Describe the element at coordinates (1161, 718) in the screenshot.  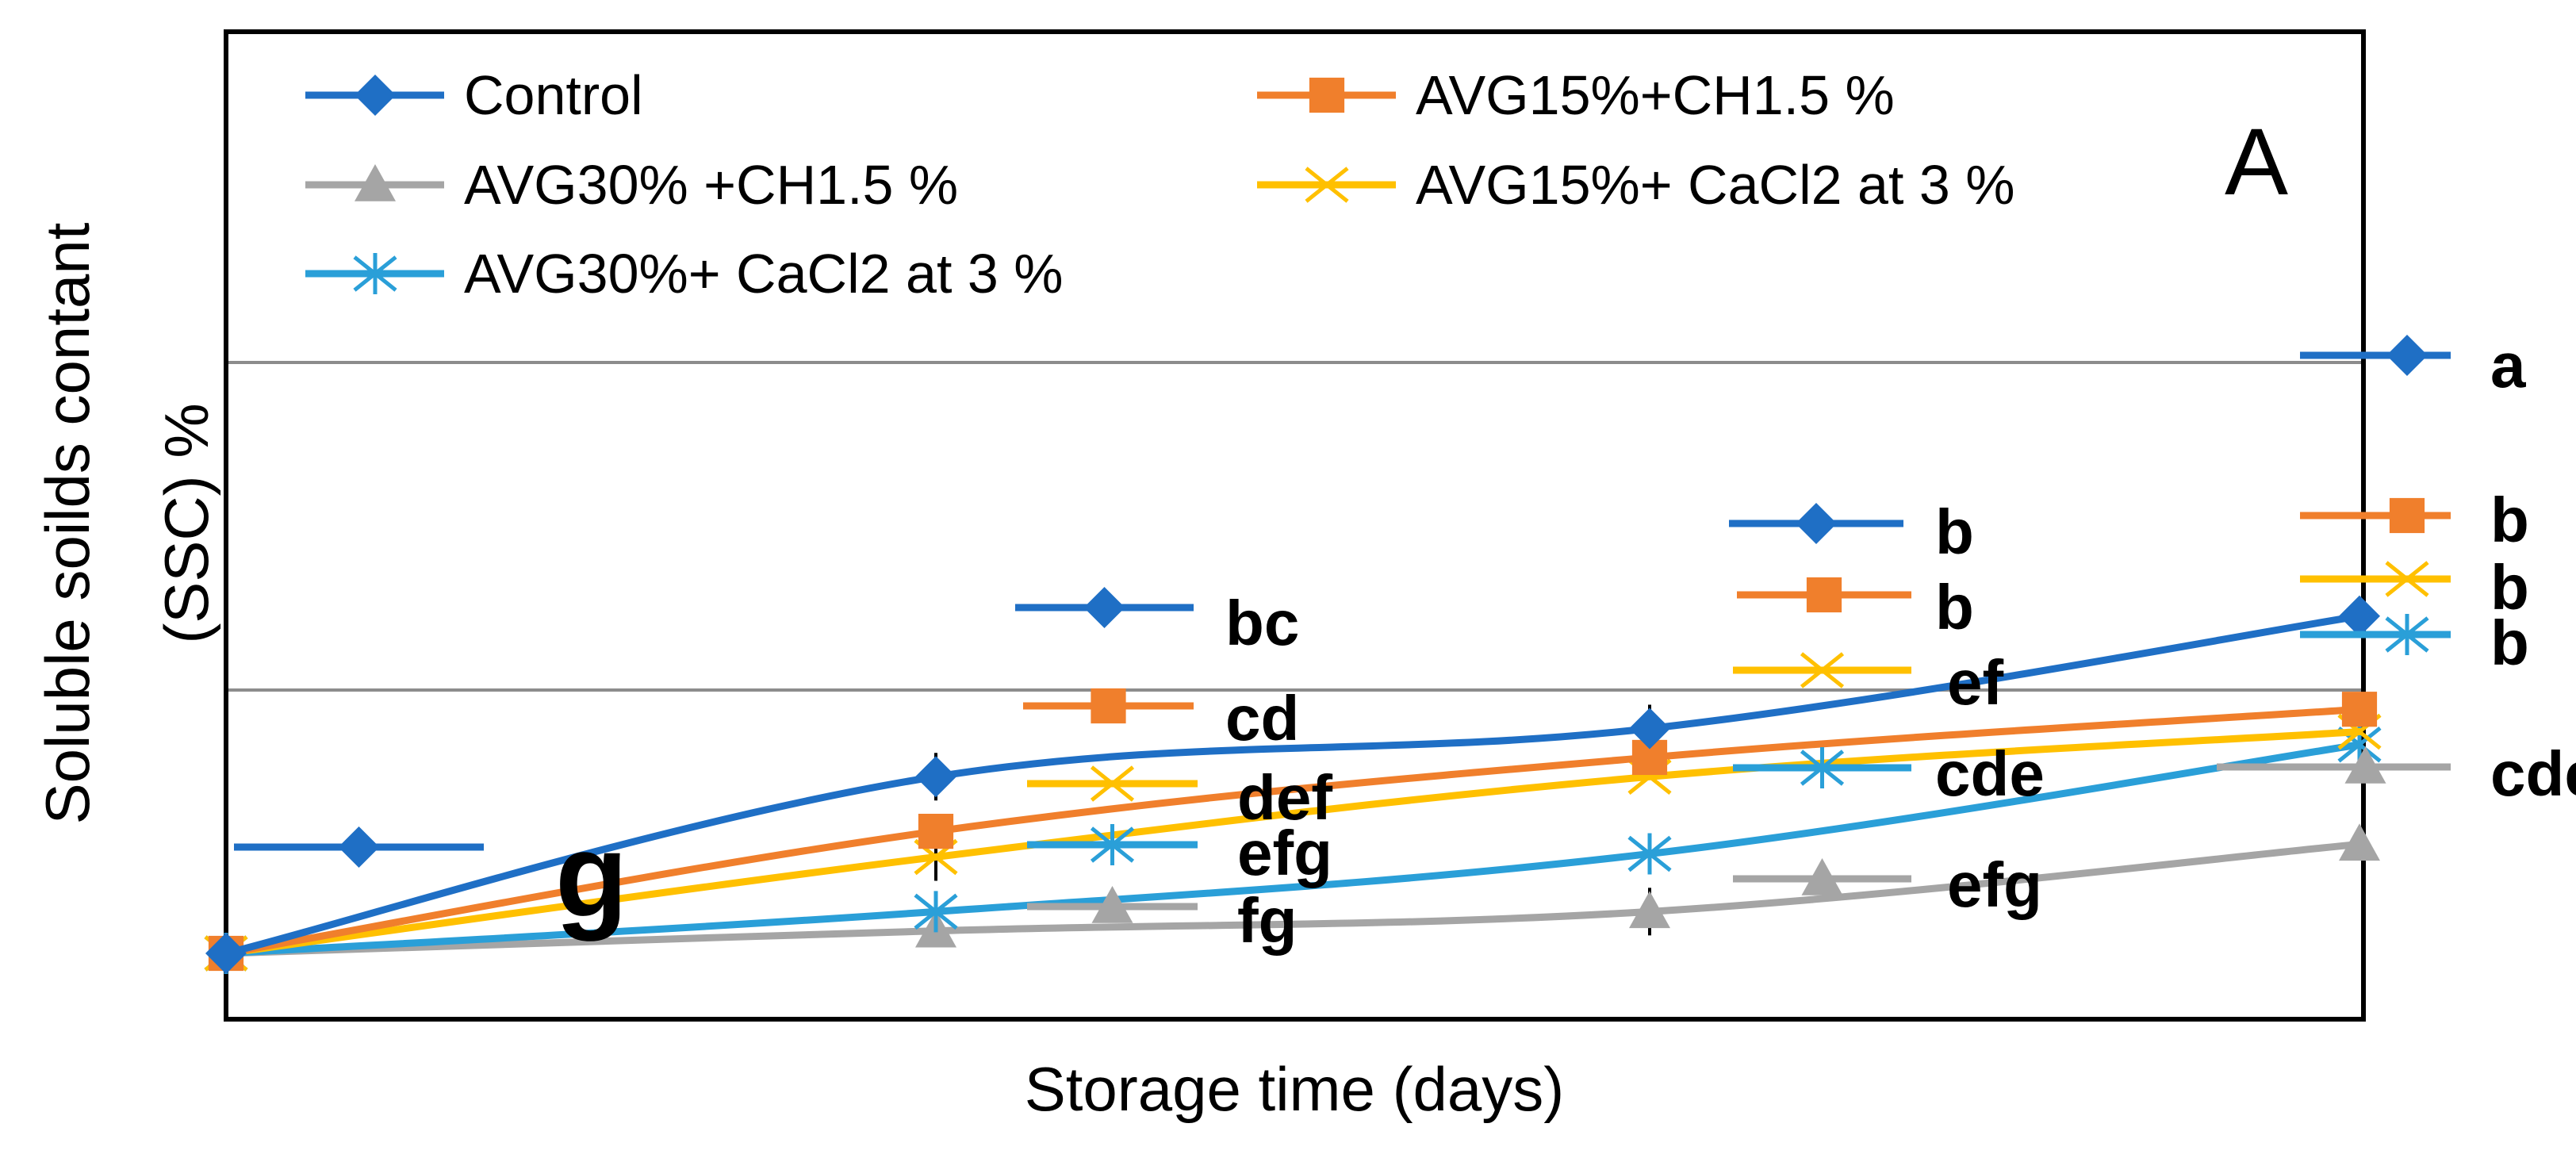
I see `significance-label-group: cd` at that location.